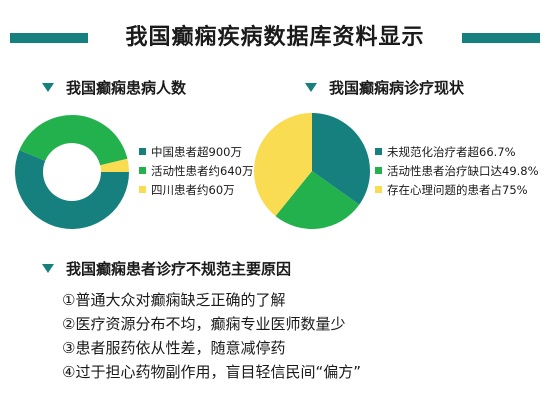  I want to click on section-heading-patients-text: 我国癫痫患病人数, so click(126, 88).